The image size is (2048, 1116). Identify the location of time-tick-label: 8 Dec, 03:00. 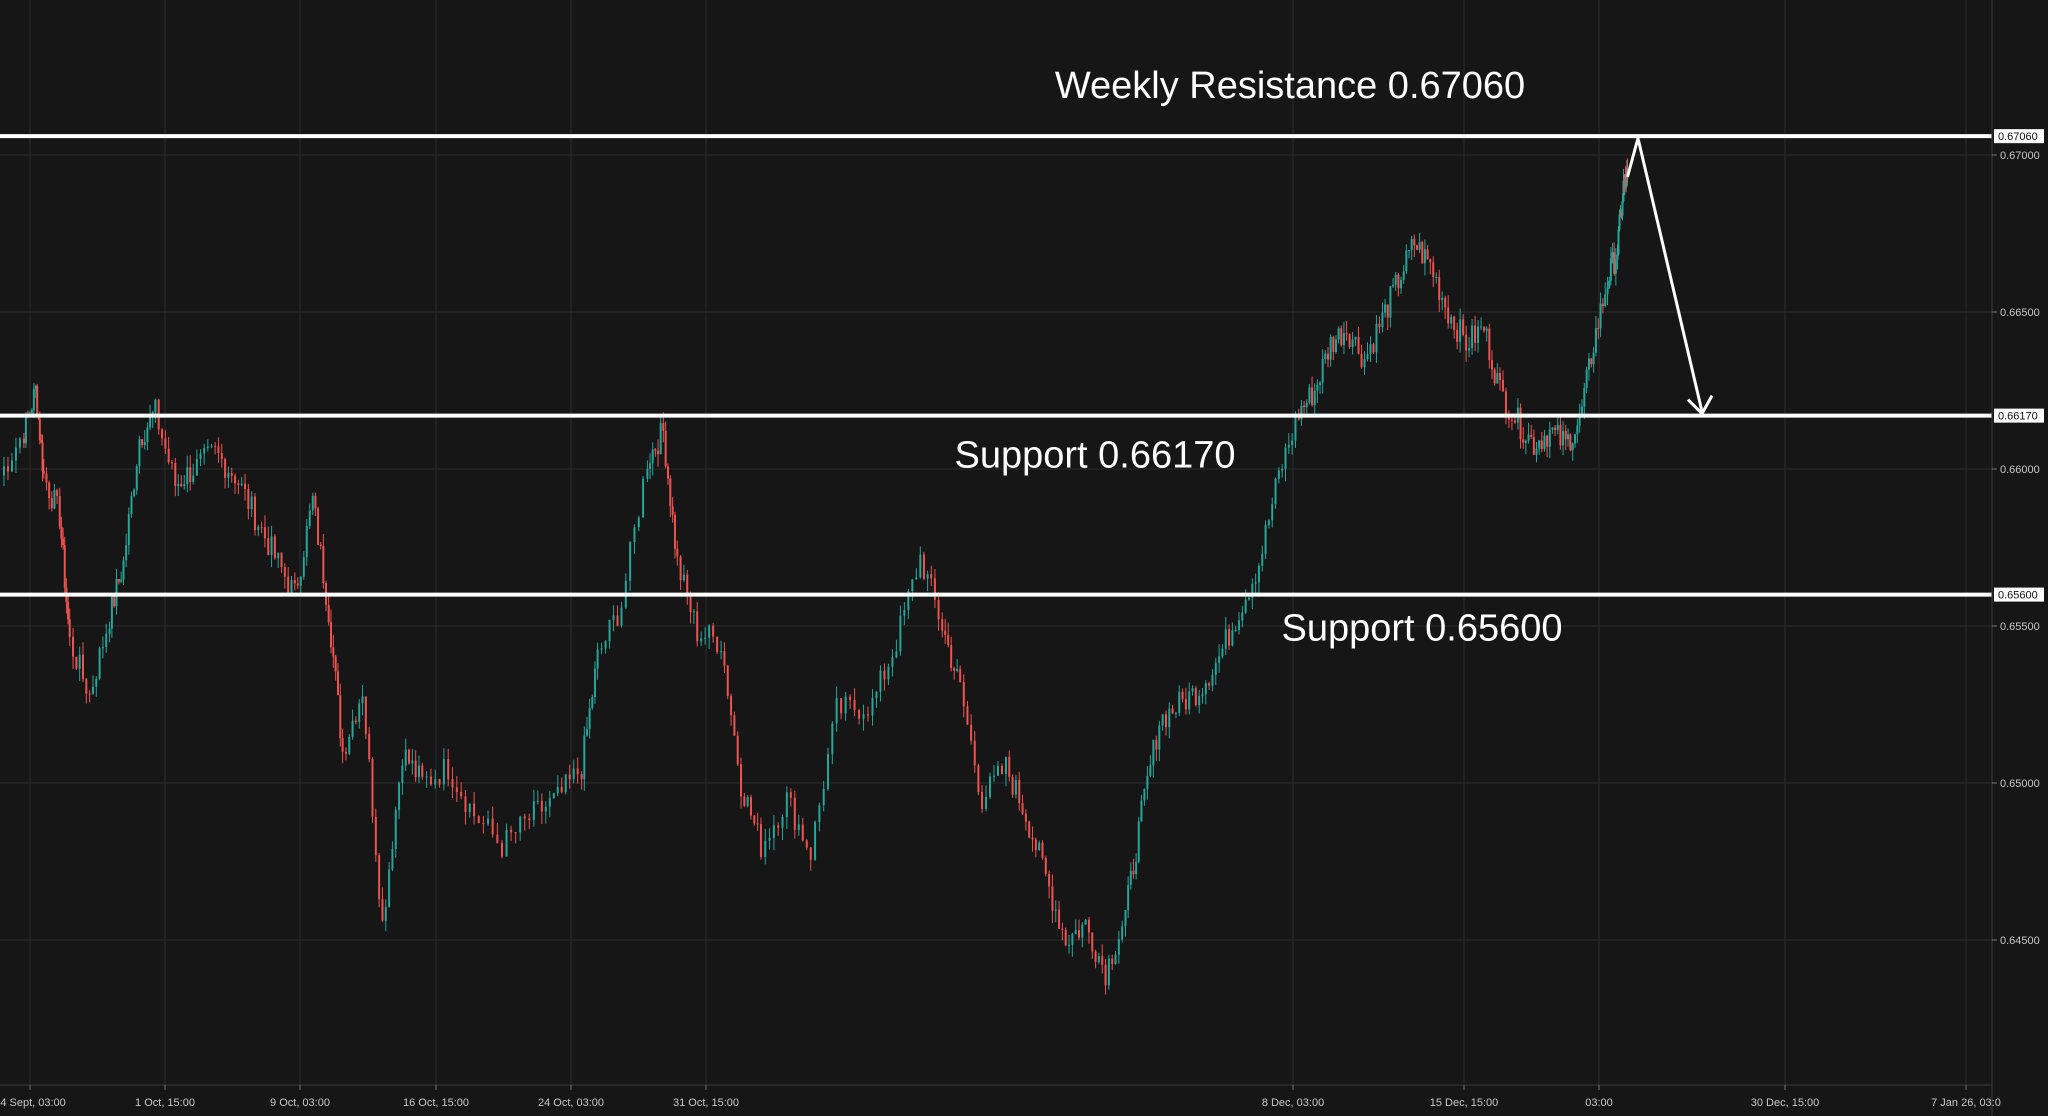
(1293, 1103).